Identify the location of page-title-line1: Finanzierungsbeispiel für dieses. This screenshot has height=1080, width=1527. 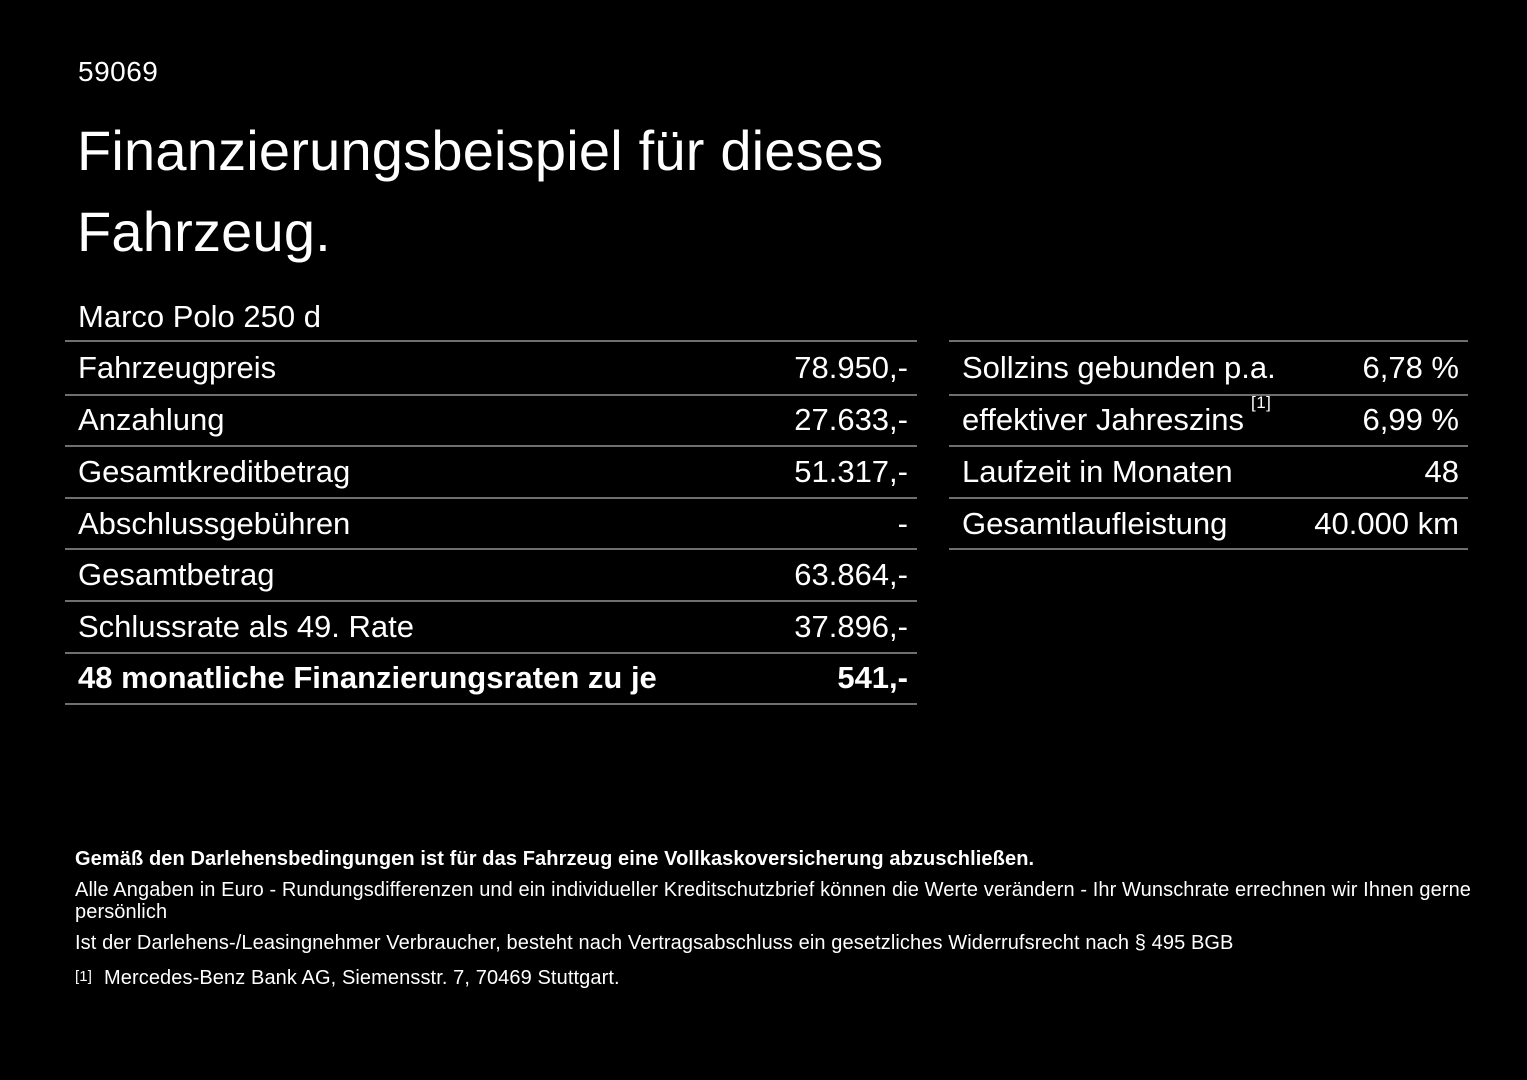
(480, 150).